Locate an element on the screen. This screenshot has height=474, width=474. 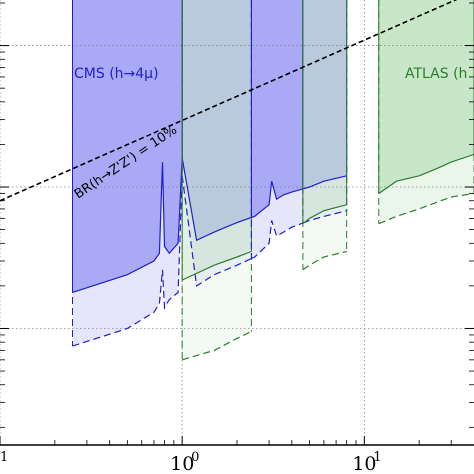
x-tick-label-exp-2: 1 is located at coordinates (377, 457).